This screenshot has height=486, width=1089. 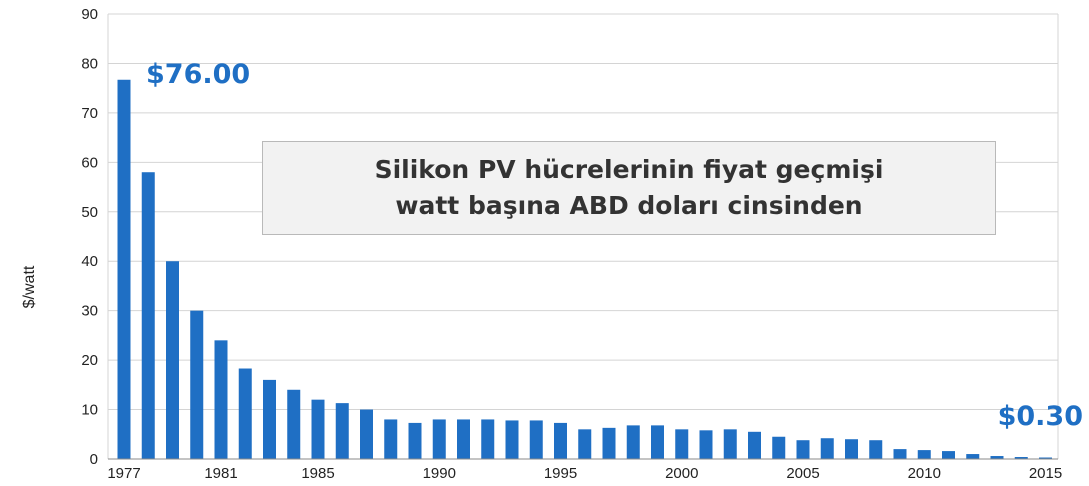 What do you see at coordinates (94, 459) in the screenshot?
I see `y-tick-label: 0` at bounding box center [94, 459].